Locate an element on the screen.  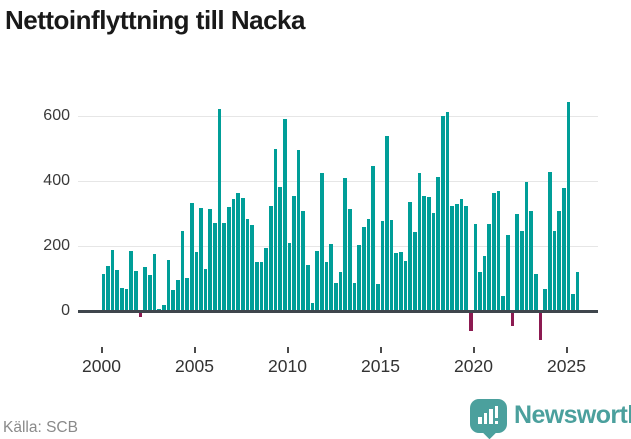
y-tick-label: 200 is located at coordinates (56, 245).